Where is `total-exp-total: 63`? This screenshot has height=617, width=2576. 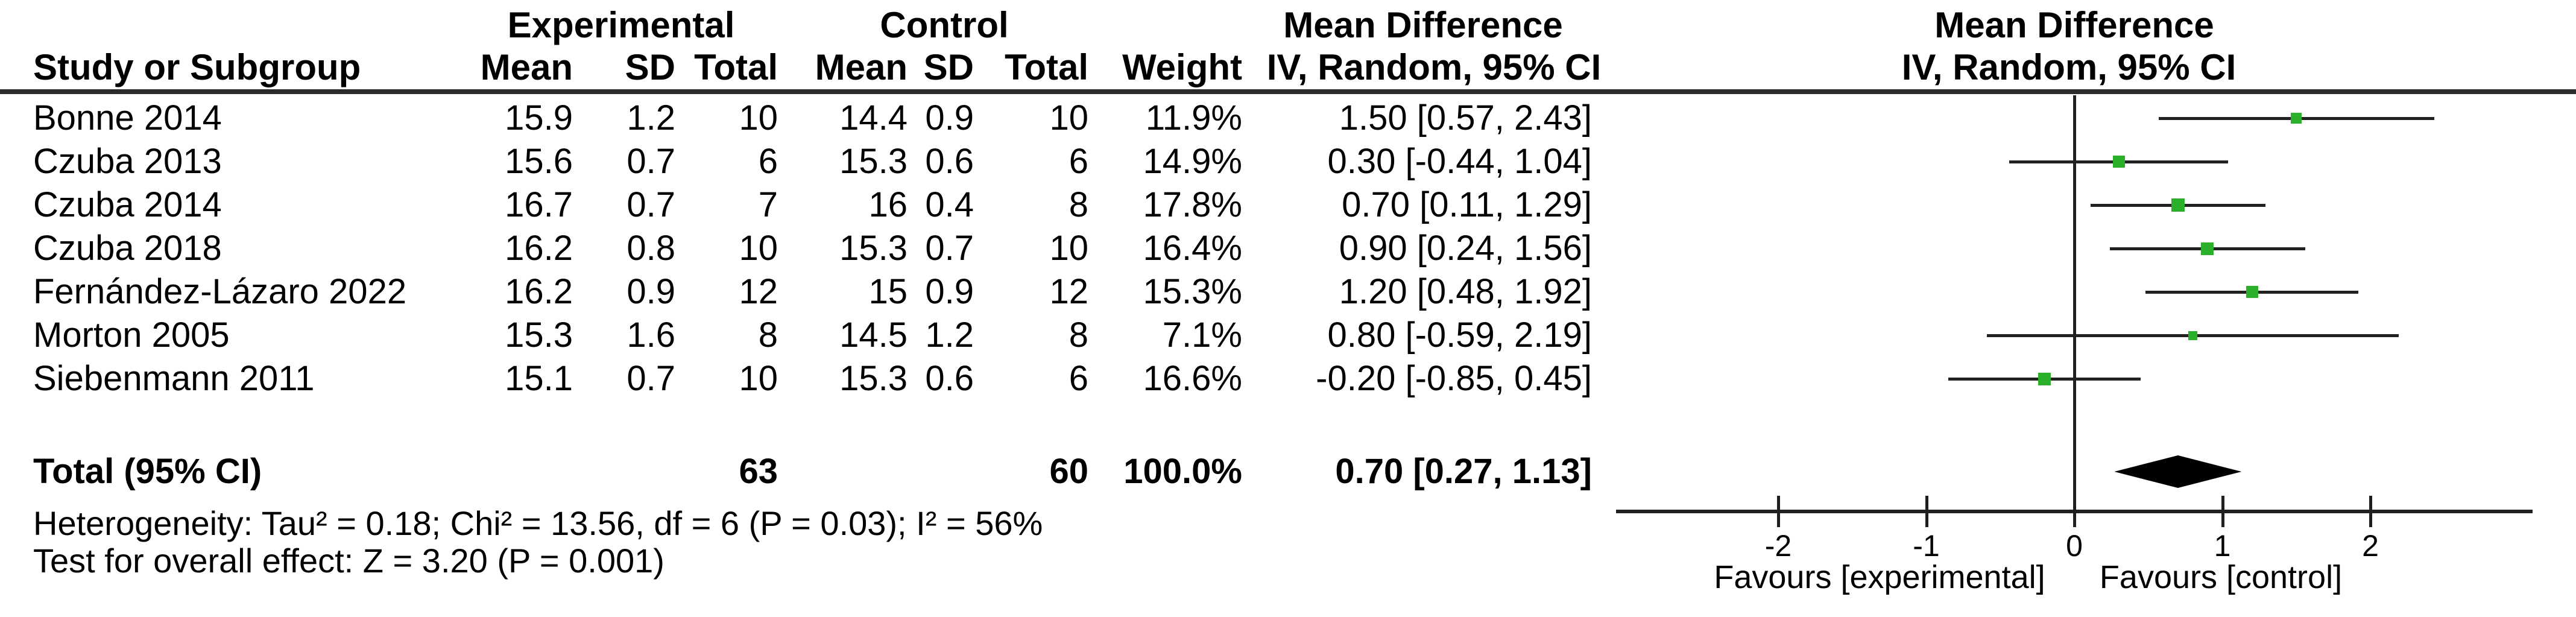
total-exp-total: 63 is located at coordinates (758, 471).